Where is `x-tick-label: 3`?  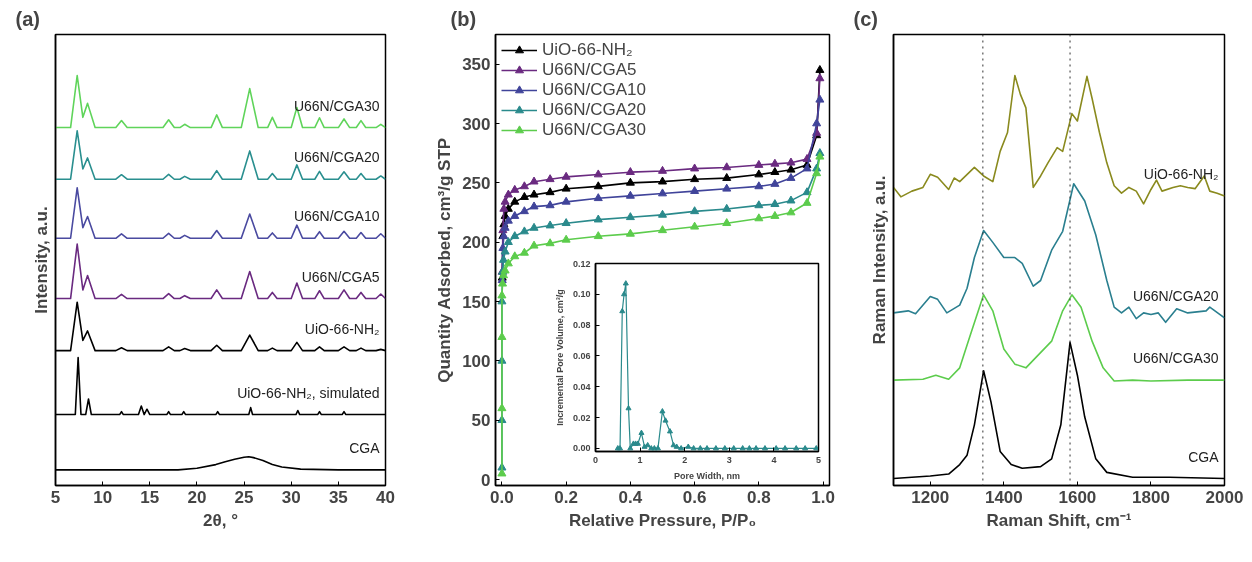
x-tick-label: 3 is located at coordinates (729, 459).